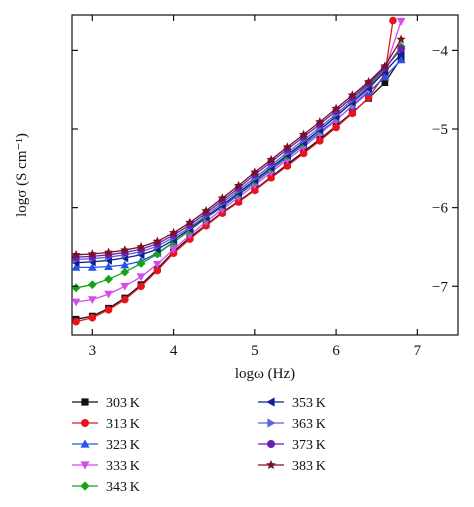 The height and width of the screenshot is (507, 474). I want to click on legend-label: 313 K, so click(123, 424).